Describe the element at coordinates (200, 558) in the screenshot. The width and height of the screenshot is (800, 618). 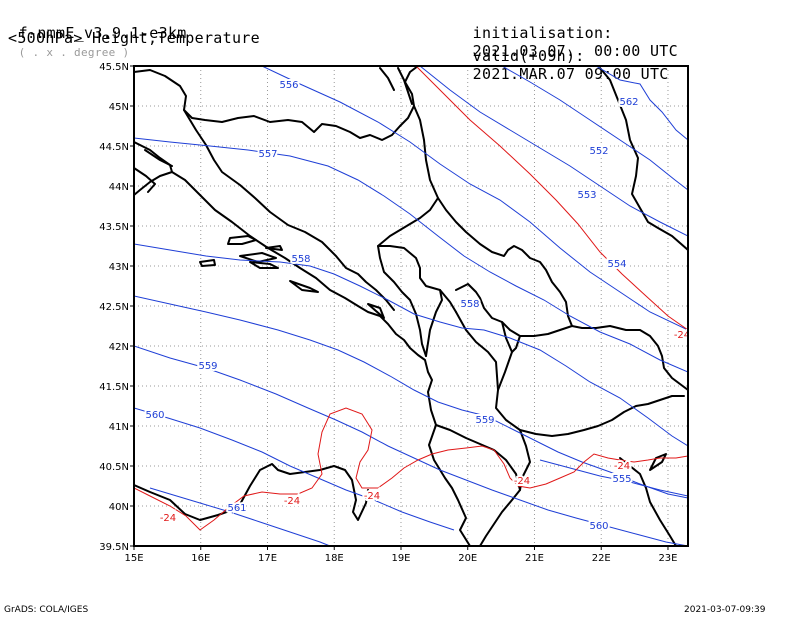
I see `lon-tick-label: 16E` at that location.